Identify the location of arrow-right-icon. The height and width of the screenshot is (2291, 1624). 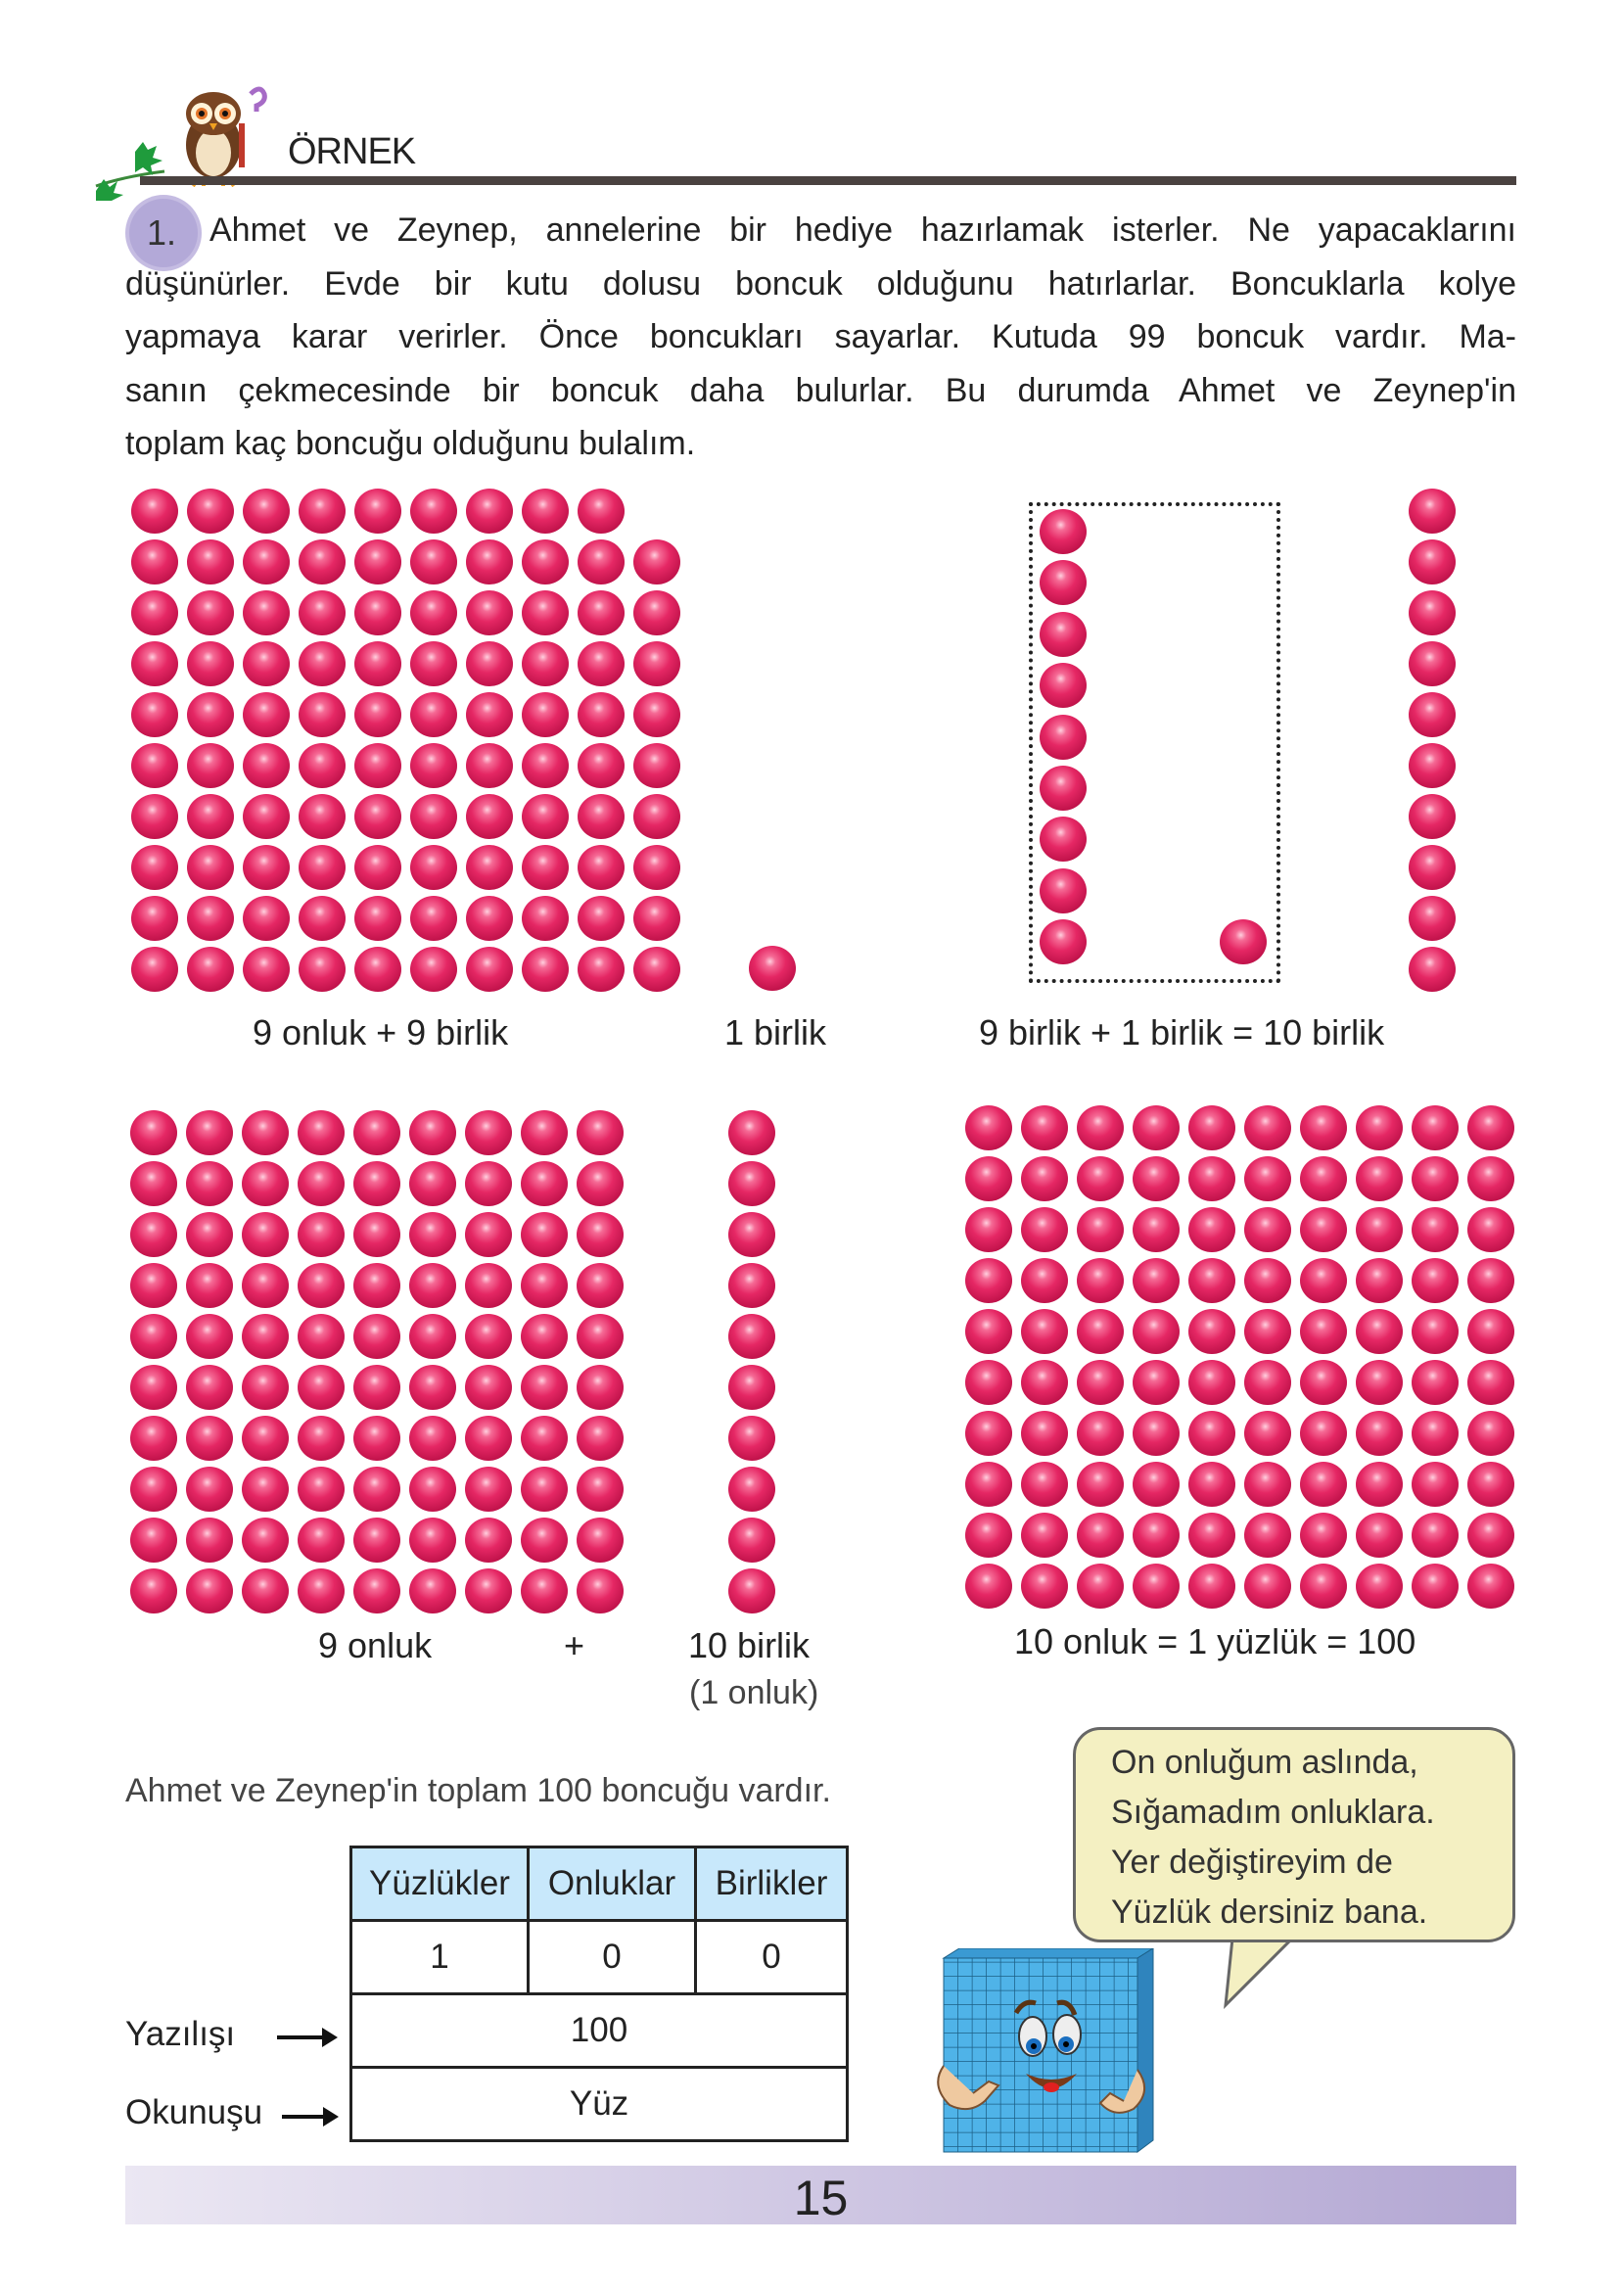
(307, 2038).